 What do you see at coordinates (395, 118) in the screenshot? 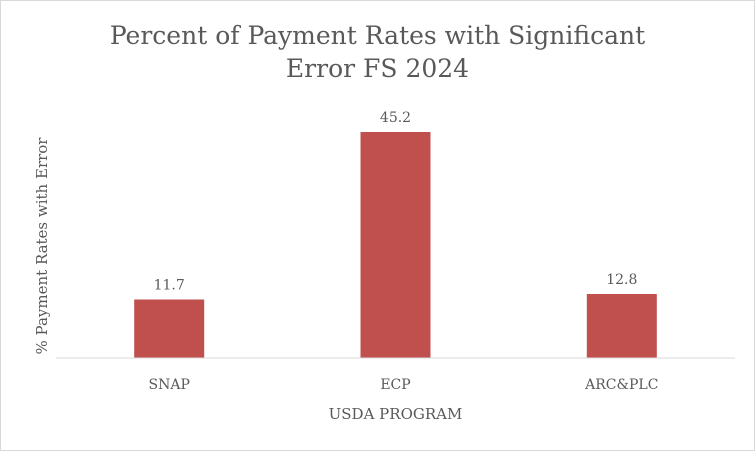
I see `data-label: 45.2` at bounding box center [395, 118].